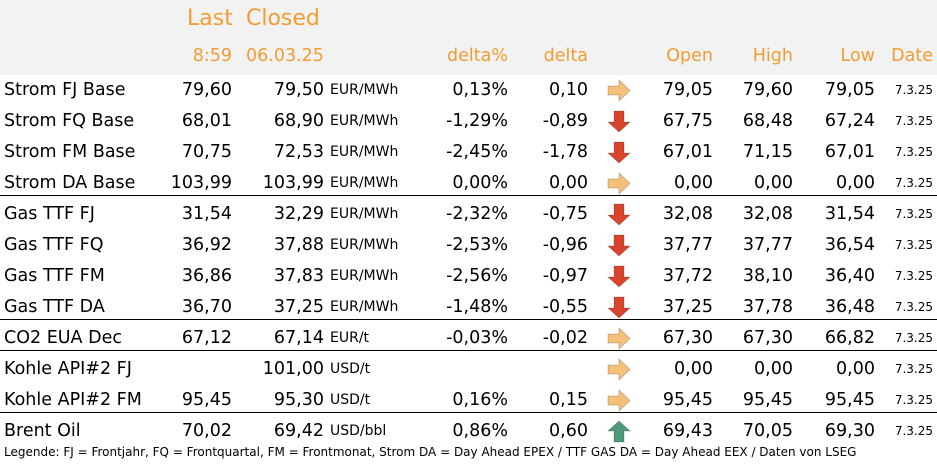 The height and width of the screenshot is (469, 937). I want to click on instrument-name: Gas TTF FQ, so click(54, 245).